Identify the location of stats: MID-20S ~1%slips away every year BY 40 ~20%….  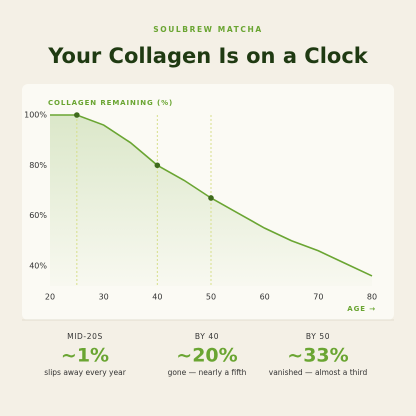
(205, 354).